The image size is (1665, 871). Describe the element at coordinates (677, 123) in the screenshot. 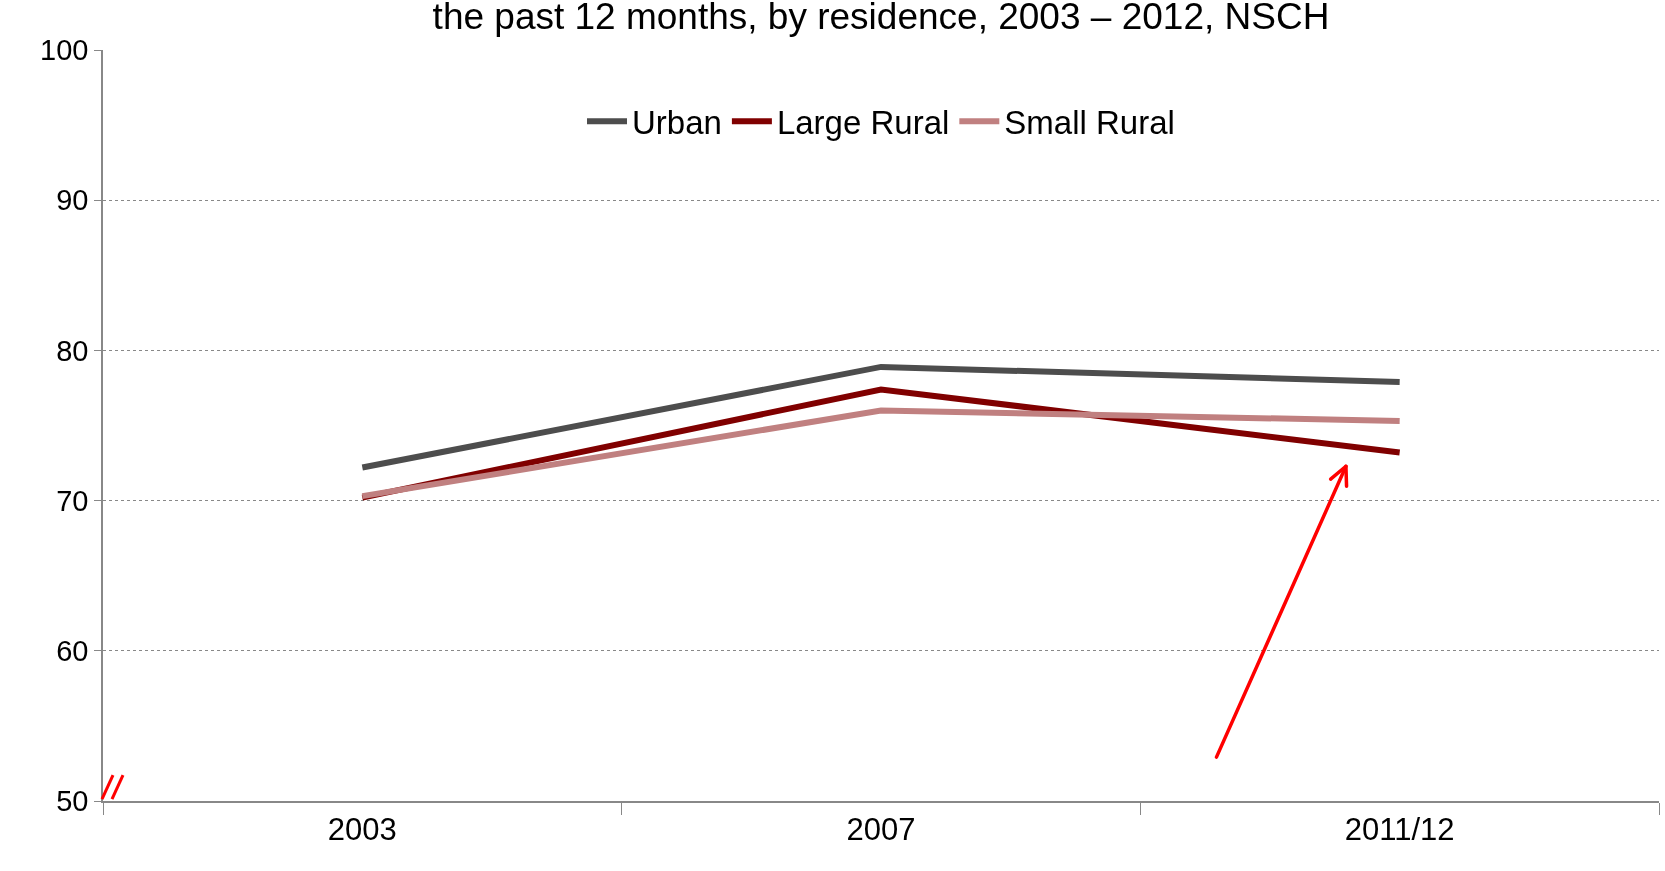

I see `legend-label: Urban` at that location.